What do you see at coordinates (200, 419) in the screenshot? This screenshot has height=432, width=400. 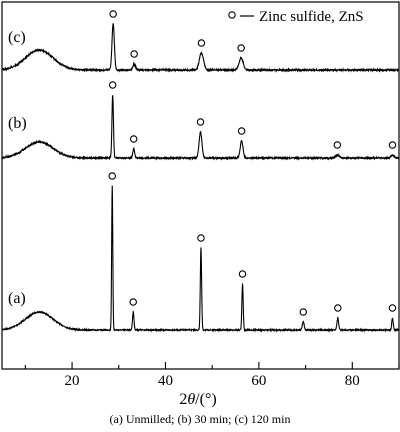 I see `figure-caption: (a) Unmilled; (b) 30 min; (c) 120 min` at bounding box center [200, 419].